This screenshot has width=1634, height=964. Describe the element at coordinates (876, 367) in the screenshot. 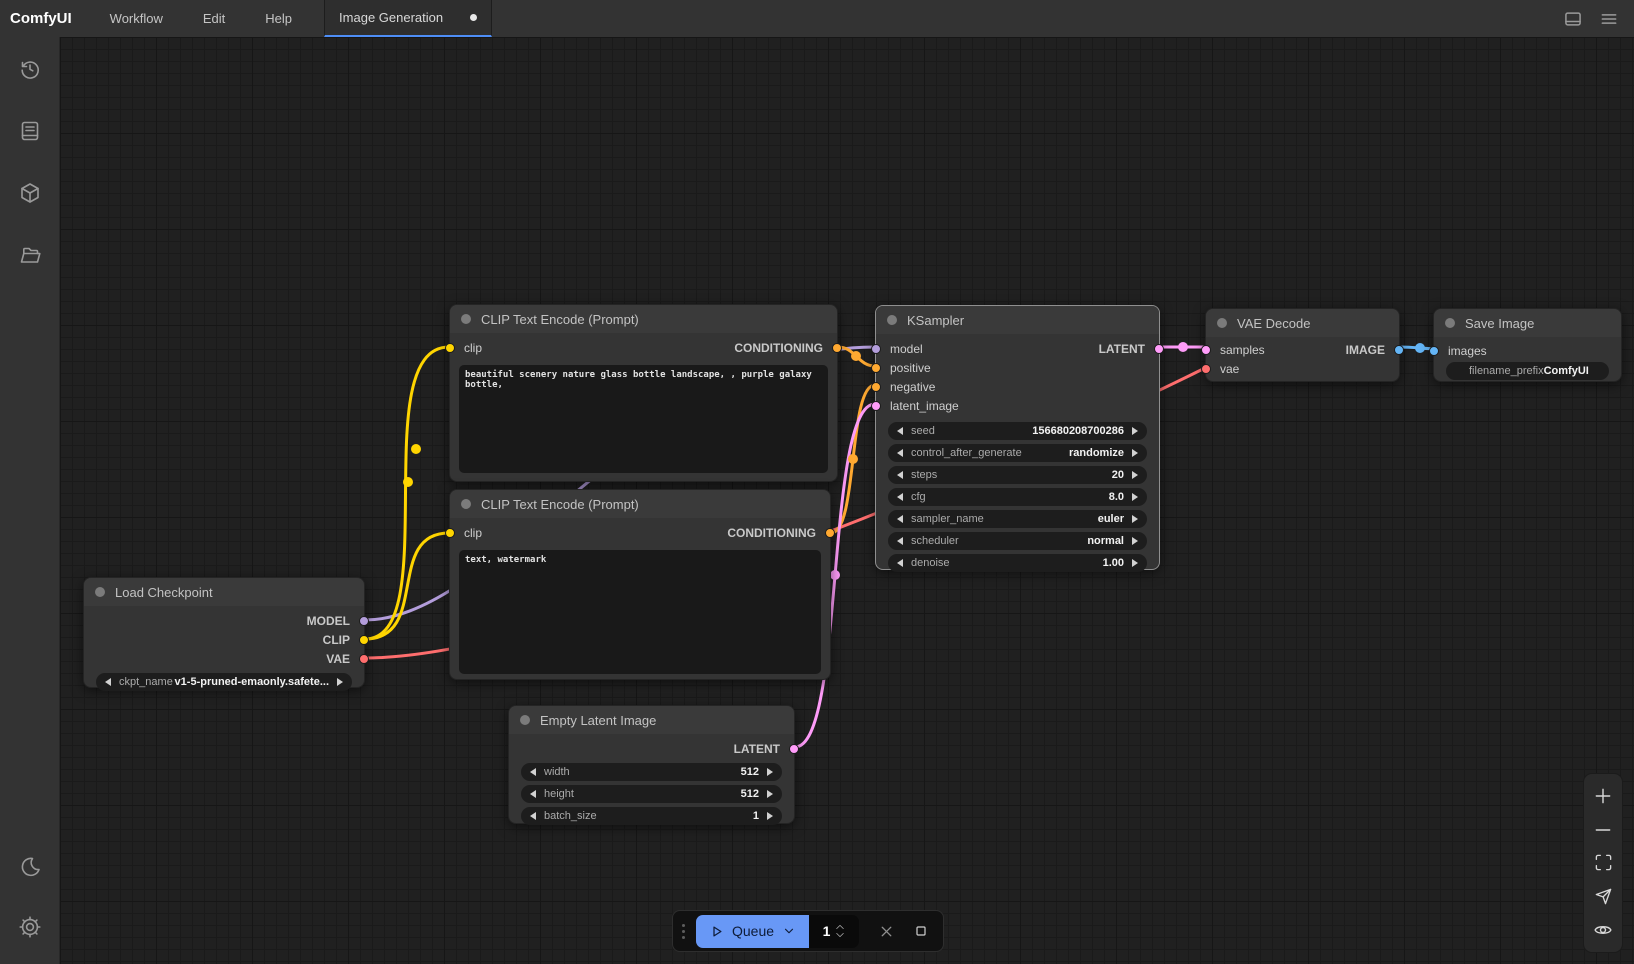

I see `input-slot-positive` at that location.